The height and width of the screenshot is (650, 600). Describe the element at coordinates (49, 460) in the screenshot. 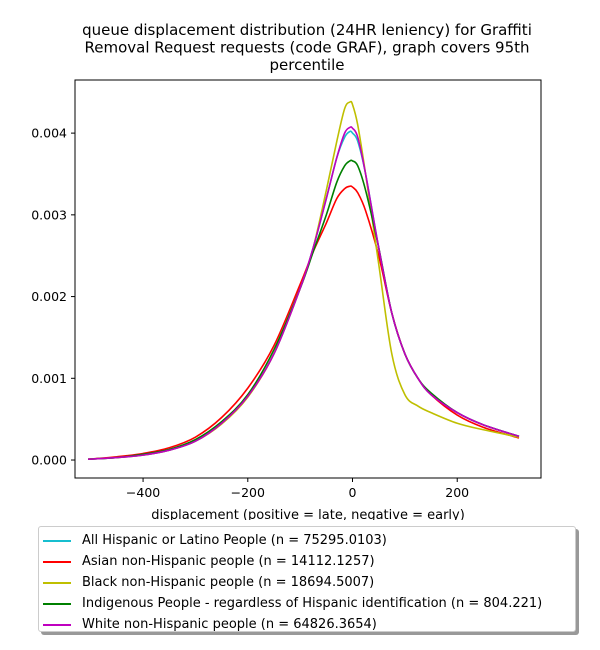

I see `y-tick-label: 0.000` at that location.